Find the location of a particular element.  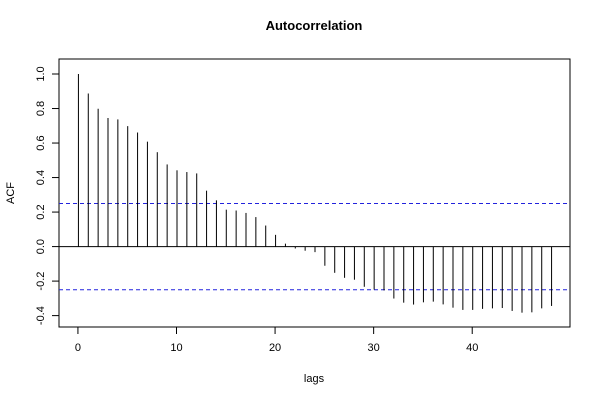

x-axis-label: lags is located at coordinates (314, 379).